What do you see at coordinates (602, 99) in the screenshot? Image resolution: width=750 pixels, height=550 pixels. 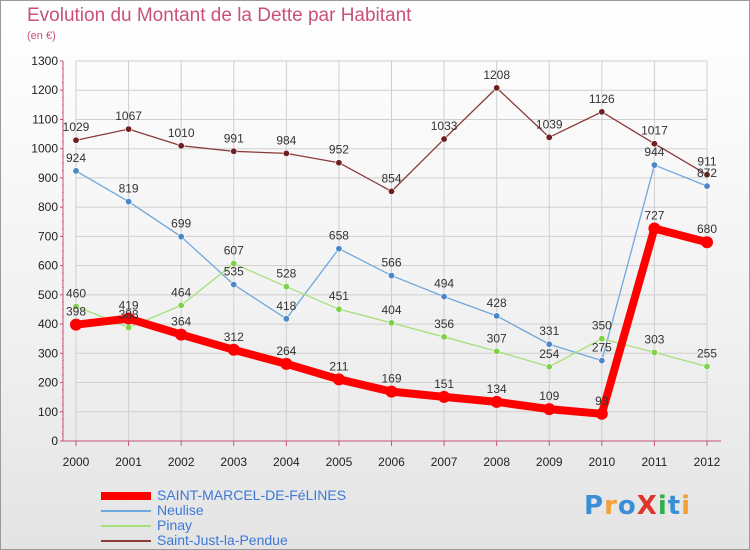 I see `data-label: 1126` at bounding box center [602, 99].